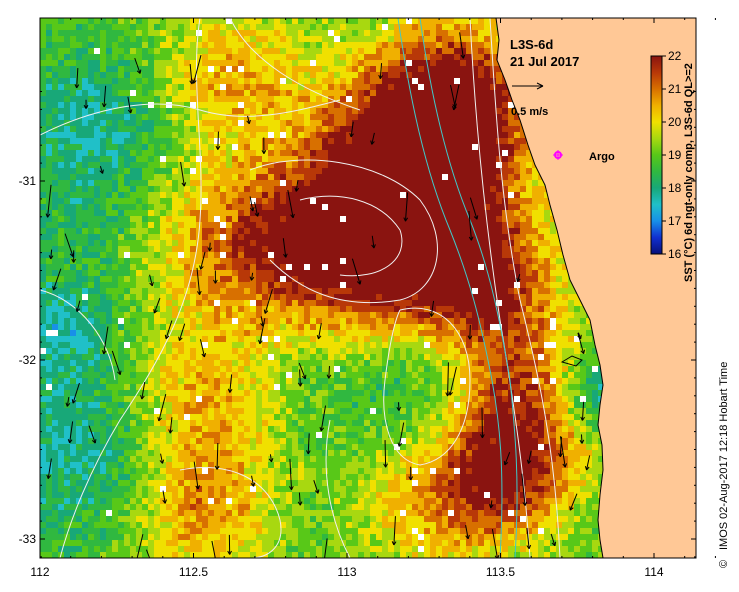 The image size is (739, 592). I want to click on argo-label: Argo, so click(602, 157).